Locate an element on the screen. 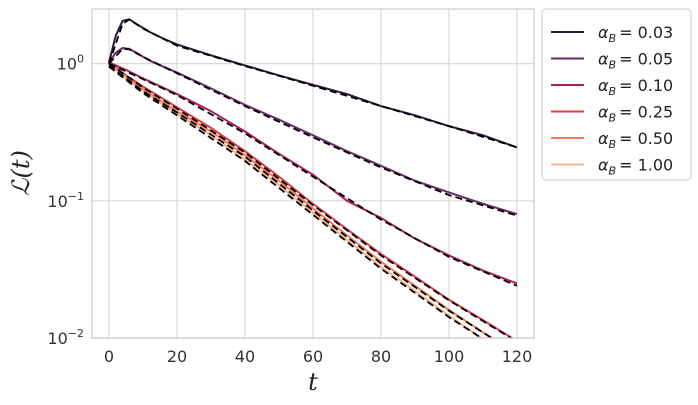 The height and width of the screenshot is (405, 698). x-tick-label: 0 is located at coordinates (109, 356).